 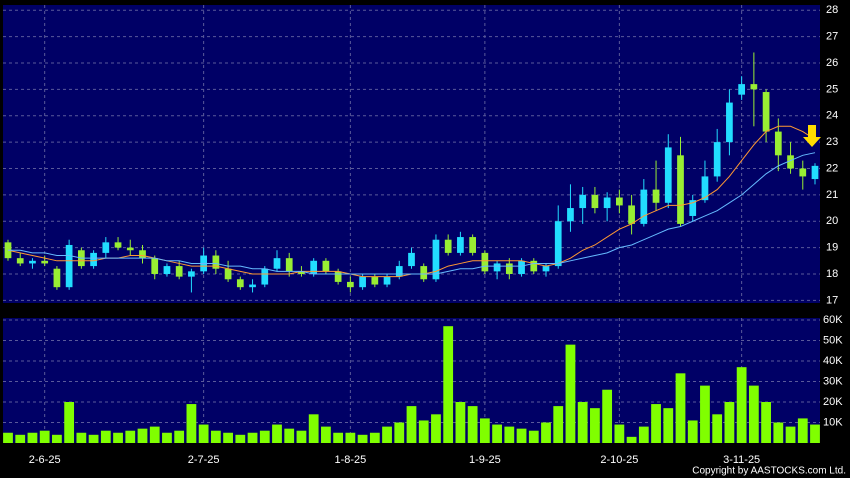 I want to click on y-tick-label: 24, so click(x=832, y=116).